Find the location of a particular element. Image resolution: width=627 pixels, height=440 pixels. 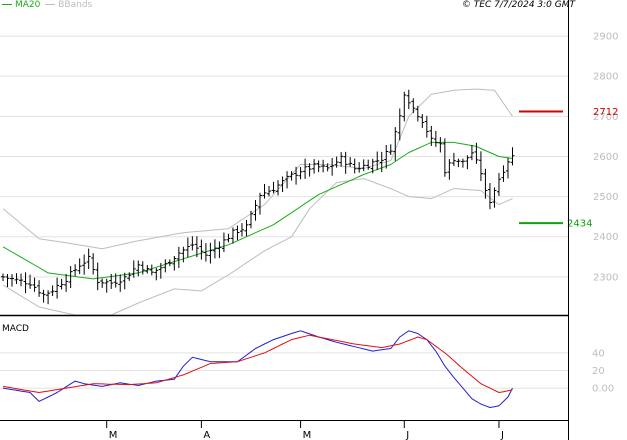

price-y-tick-label: 2300 is located at coordinates (605, 277).